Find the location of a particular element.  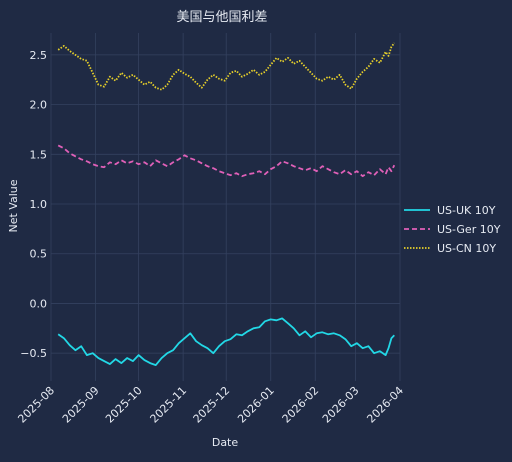

y-tick-label: 1.5 is located at coordinates (39, 154).